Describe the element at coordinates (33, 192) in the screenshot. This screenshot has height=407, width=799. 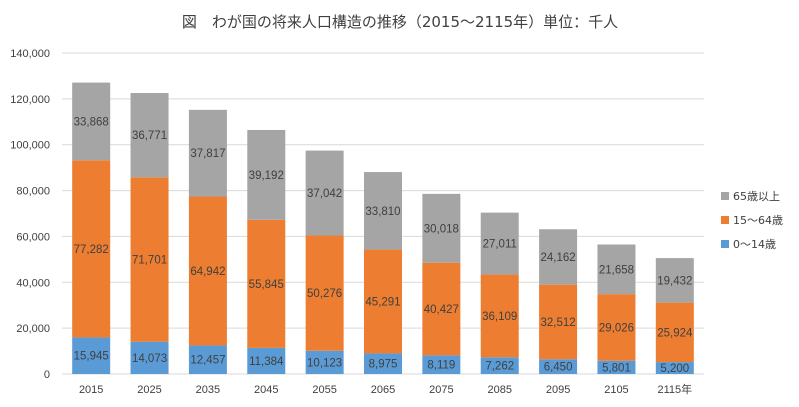
I see `y-tick-label: 80,000` at that location.